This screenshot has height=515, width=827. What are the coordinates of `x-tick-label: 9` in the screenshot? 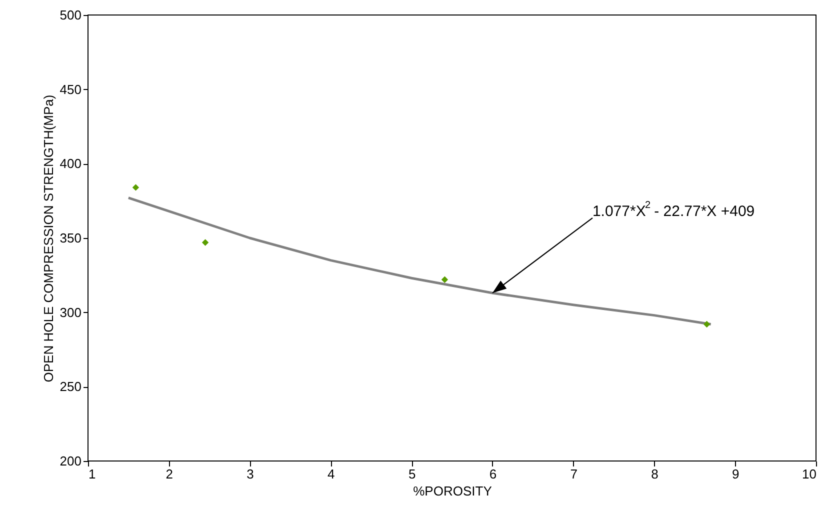 It's located at (736, 474).